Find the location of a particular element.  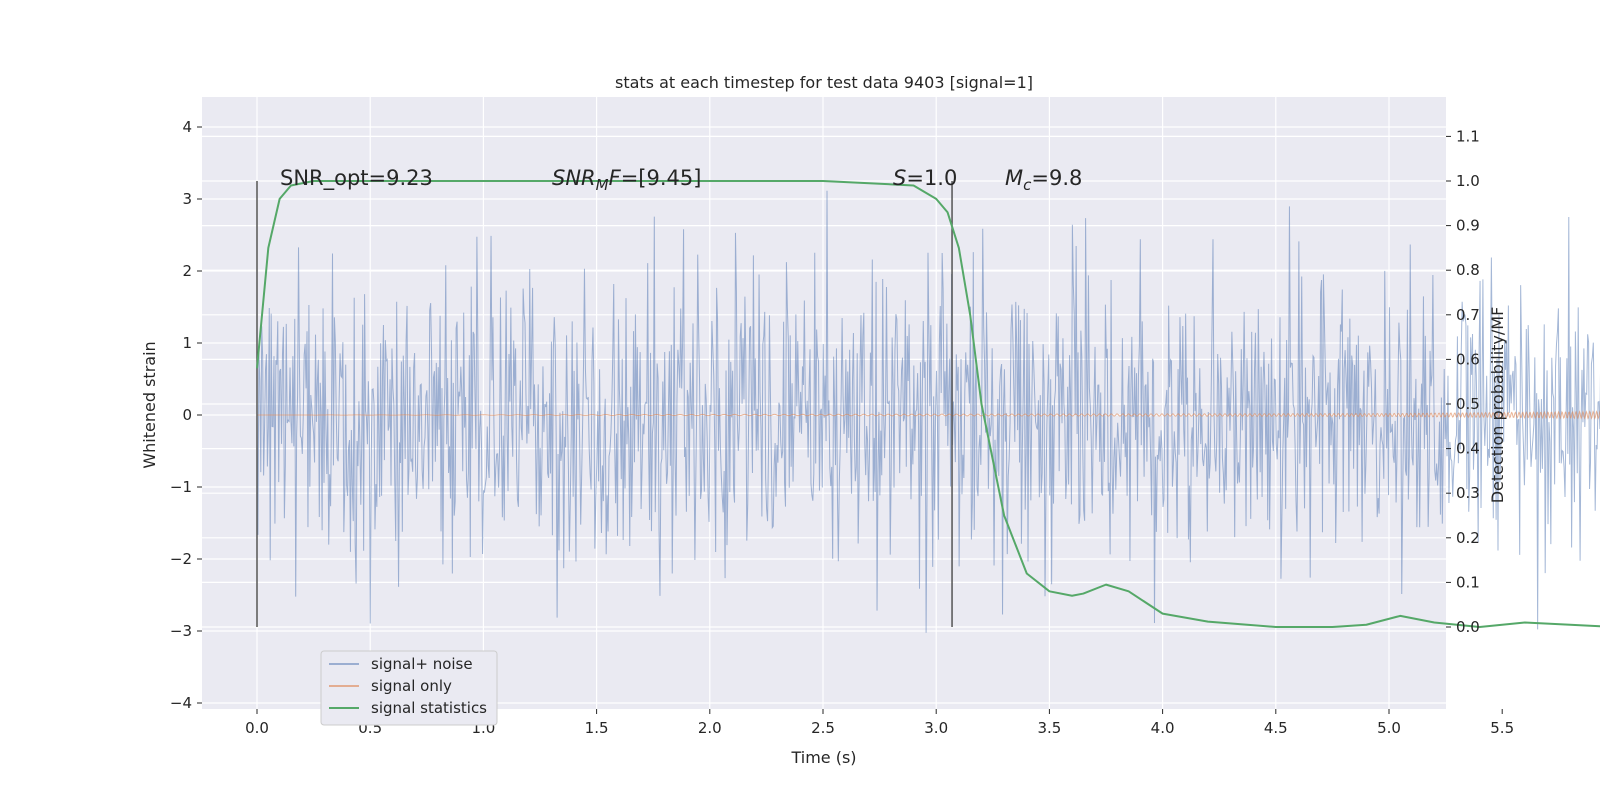

y-right-tick-label: 0.5 is located at coordinates (1468, 404).